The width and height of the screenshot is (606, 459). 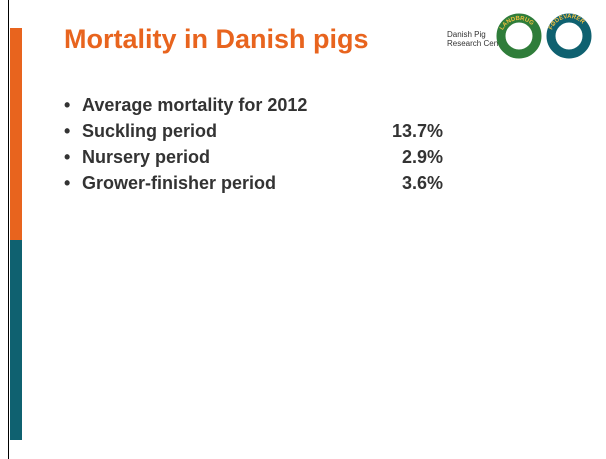 What do you see at coordinates (466, 34) in the screenshot?
I see `organization-line: Danish Pig` at bounding box center [466, 34].